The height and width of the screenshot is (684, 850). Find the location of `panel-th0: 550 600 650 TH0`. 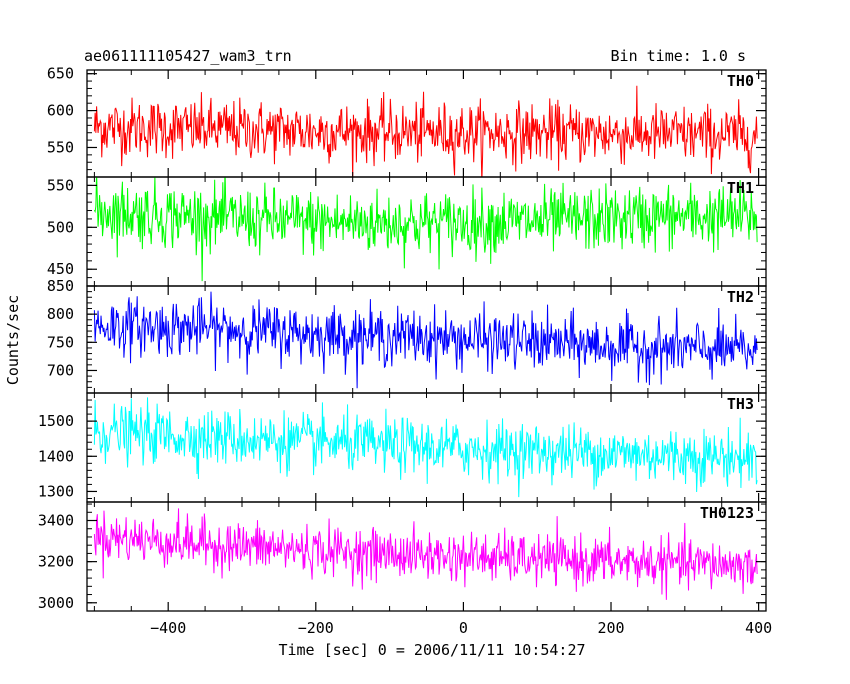

panel-th0: 550 600 650 TH0 is located at coordinates (407, 121).